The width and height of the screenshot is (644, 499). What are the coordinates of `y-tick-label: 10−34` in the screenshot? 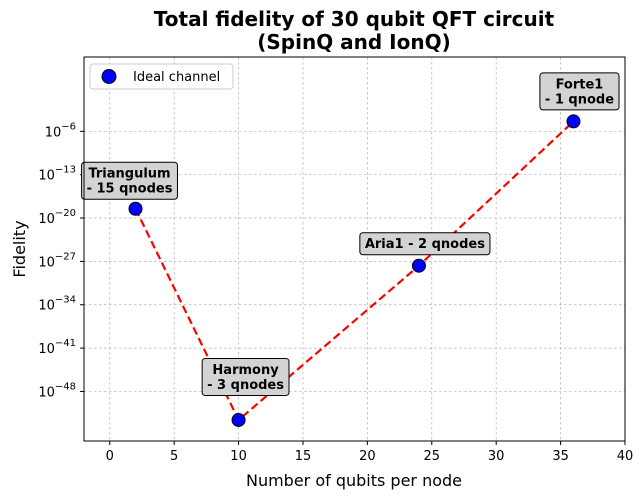 It's located at (57, 304).